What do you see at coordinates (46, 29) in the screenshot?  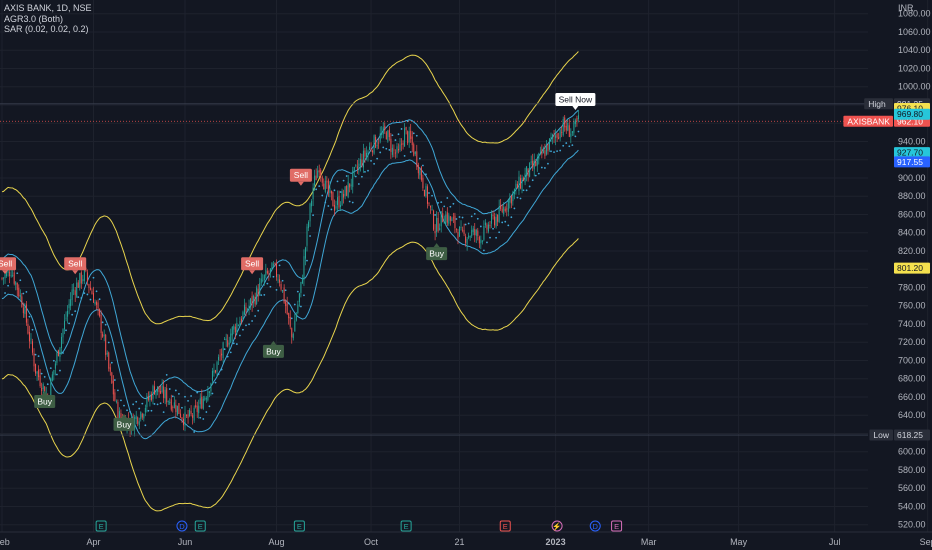 I see `indicator-legend-sar: SAR (0.02, 0.02, 0.2)` at bounding box center [46, 29].